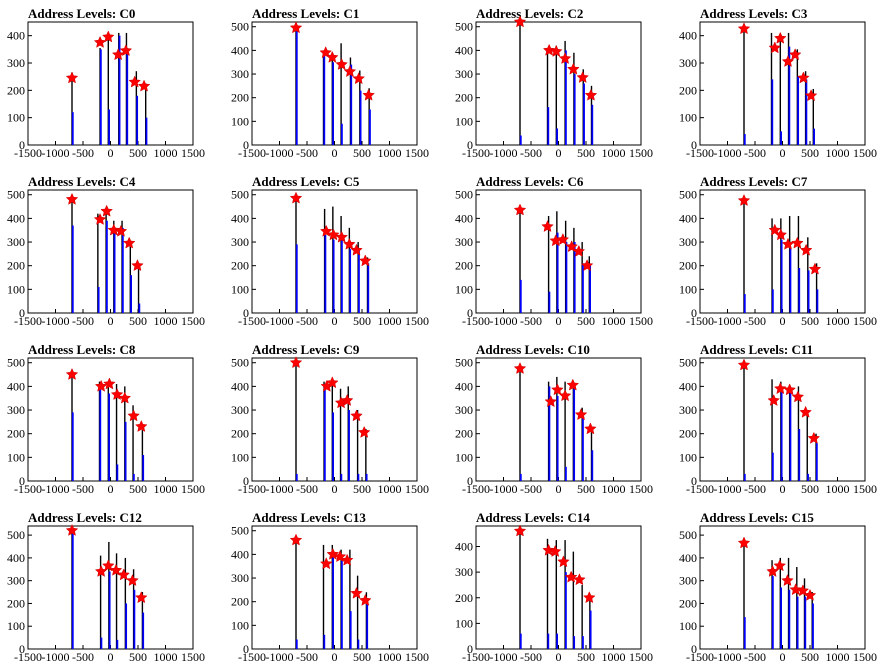 The height and width of the screenshot is (672, 896). I want to click on chart-title: Address Levels: C14, so click(533, 517).